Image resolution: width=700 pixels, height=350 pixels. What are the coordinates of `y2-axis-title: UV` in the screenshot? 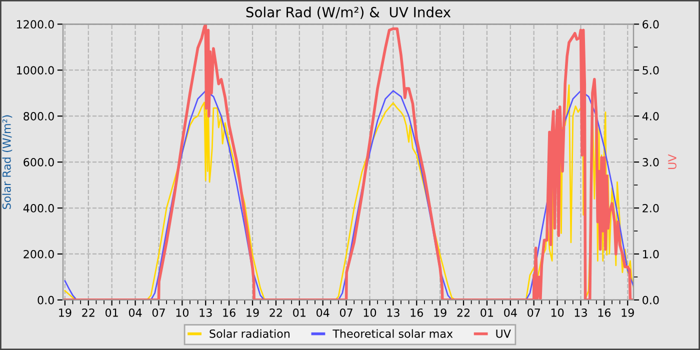 It's located at (672, 161).